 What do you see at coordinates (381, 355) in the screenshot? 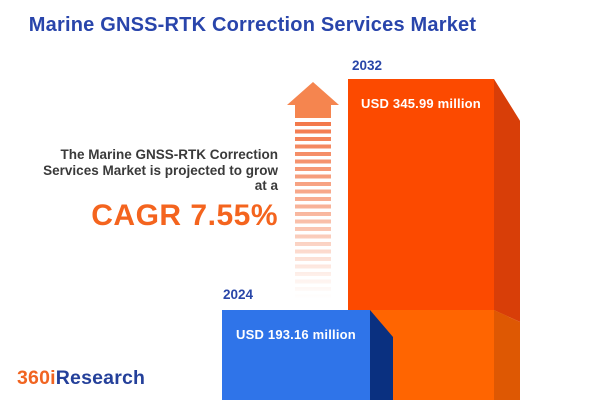
I see `bar-2024-side-face` at bounding box center [381, 355].